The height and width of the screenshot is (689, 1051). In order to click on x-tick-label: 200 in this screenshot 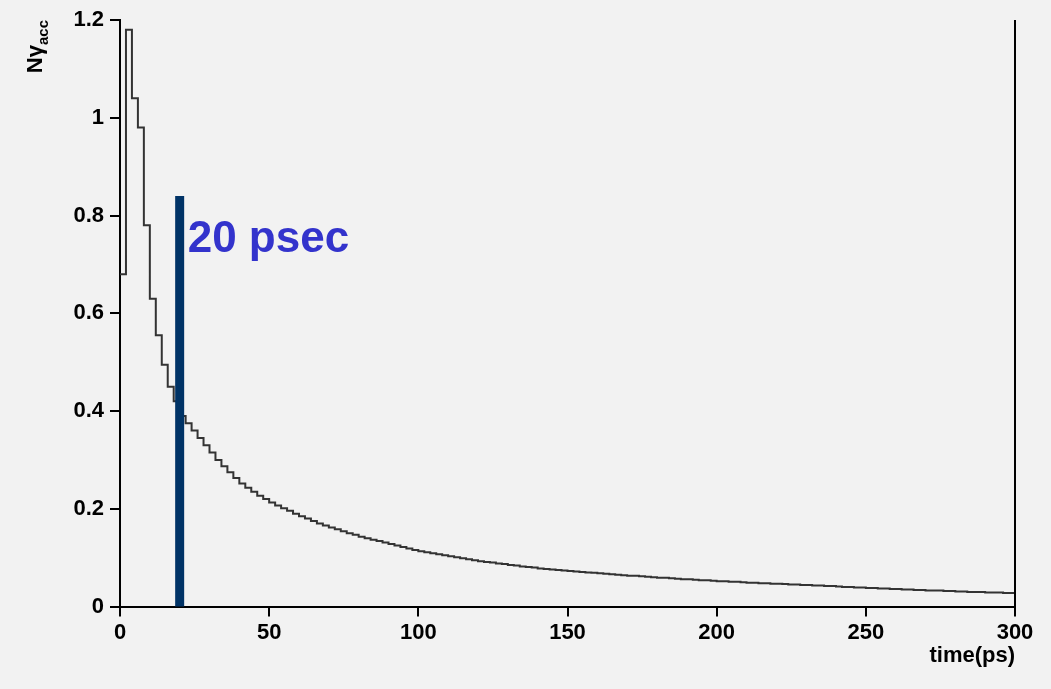, I will do `click(717, 631)`.